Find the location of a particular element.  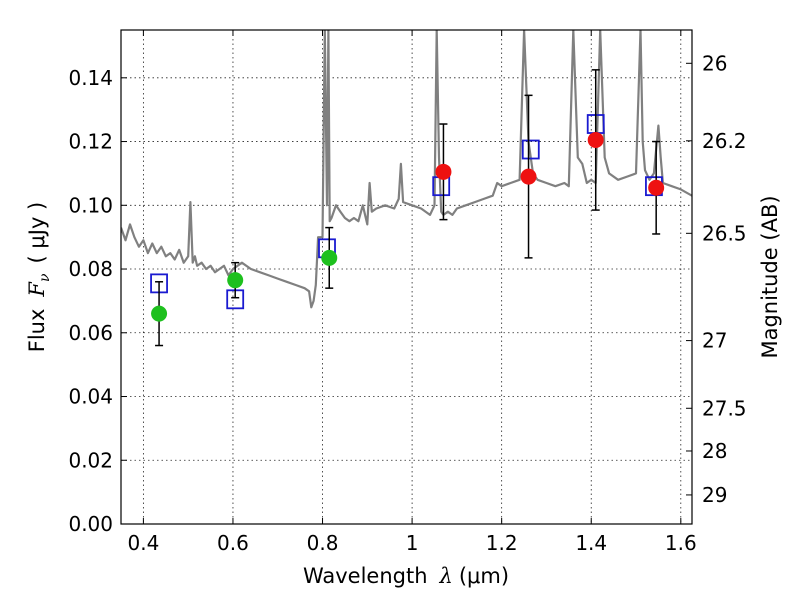

x-tick-label: 0.6 is located at coordinates (233, 543).